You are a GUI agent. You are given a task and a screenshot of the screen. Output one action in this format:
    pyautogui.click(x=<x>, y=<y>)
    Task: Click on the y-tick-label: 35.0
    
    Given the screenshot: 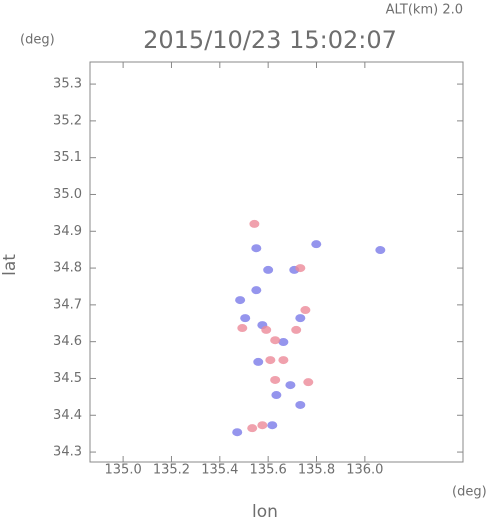 What is the action you would take?
    pyautogui.click(x=67, y=194)
    